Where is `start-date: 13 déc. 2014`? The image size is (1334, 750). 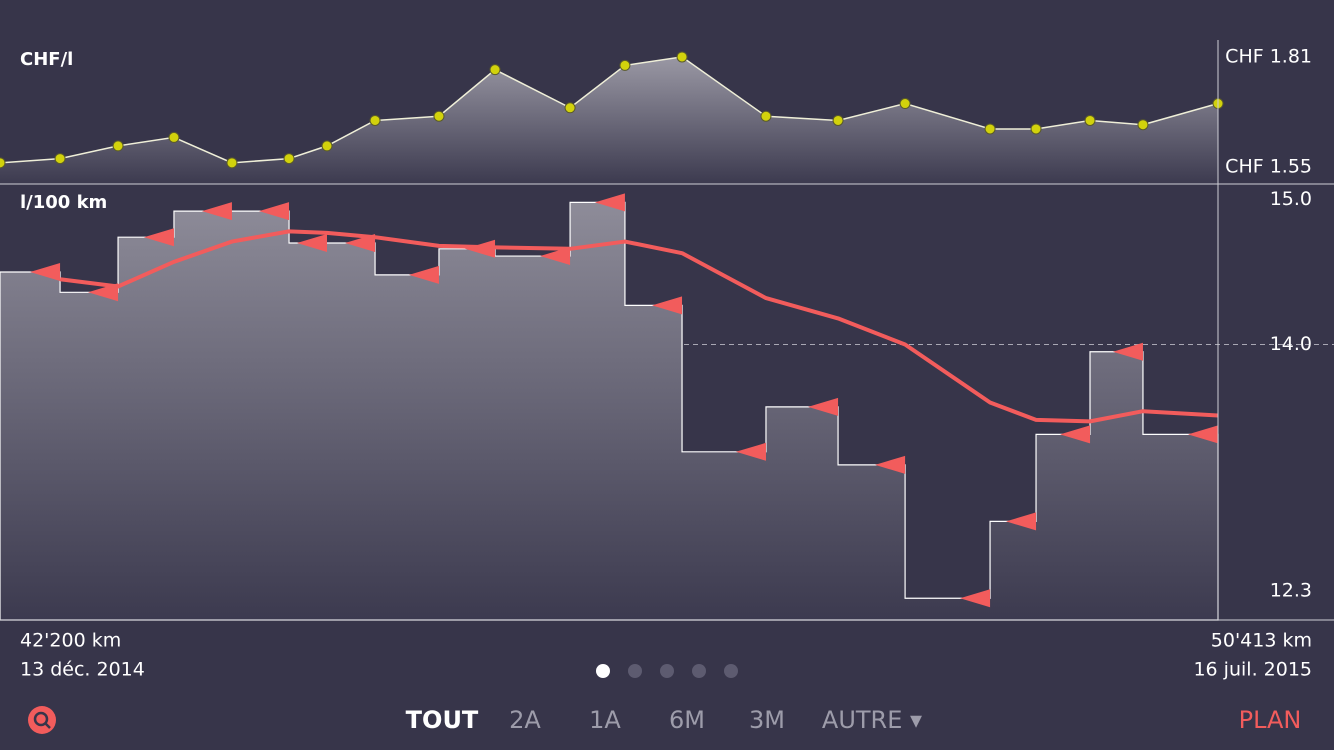
start-date: 13 déc. 2014 is located at coordinates (82, 670).